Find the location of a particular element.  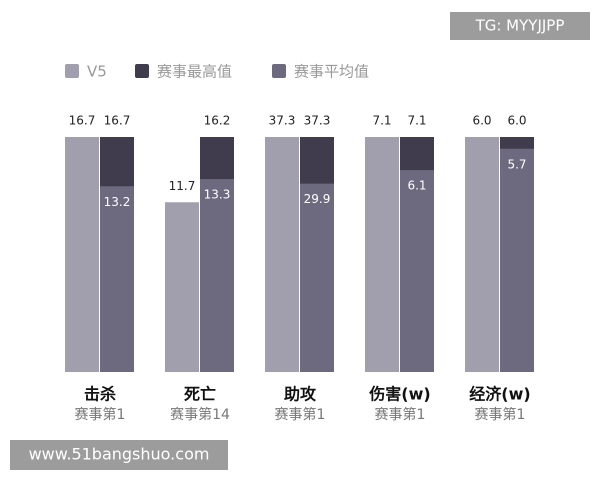

x-tick-label: 伤害(w) is located at coordinates (399, 394).